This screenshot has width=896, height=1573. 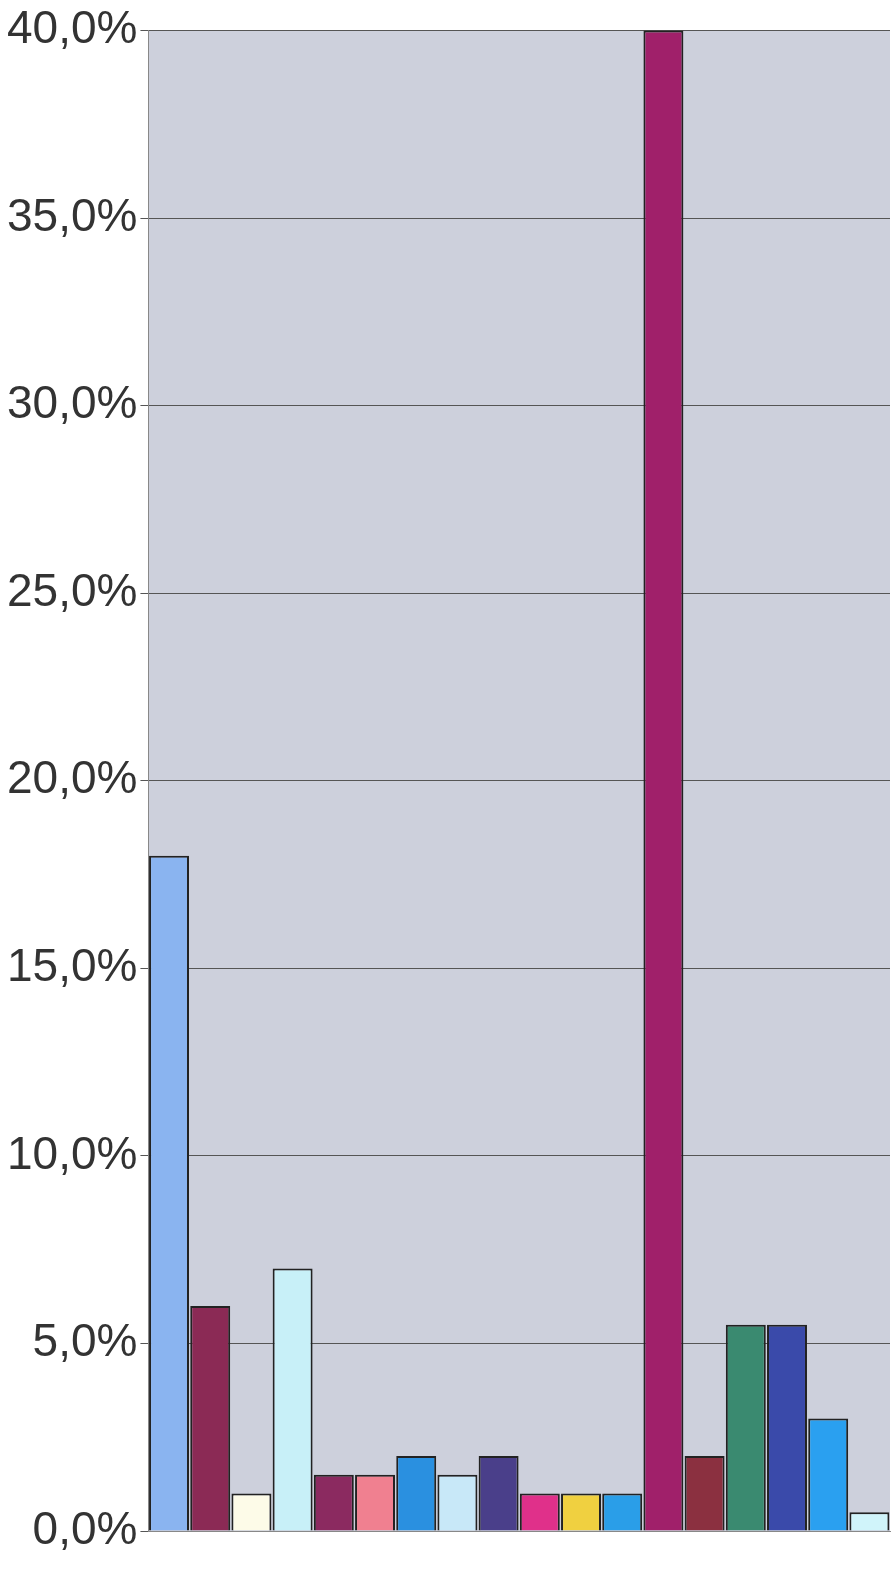 What do you see at coordinates (72, 589) in the screenshot?
I see `y-tick-label: 25,0%` at bounding box center [72, 589].